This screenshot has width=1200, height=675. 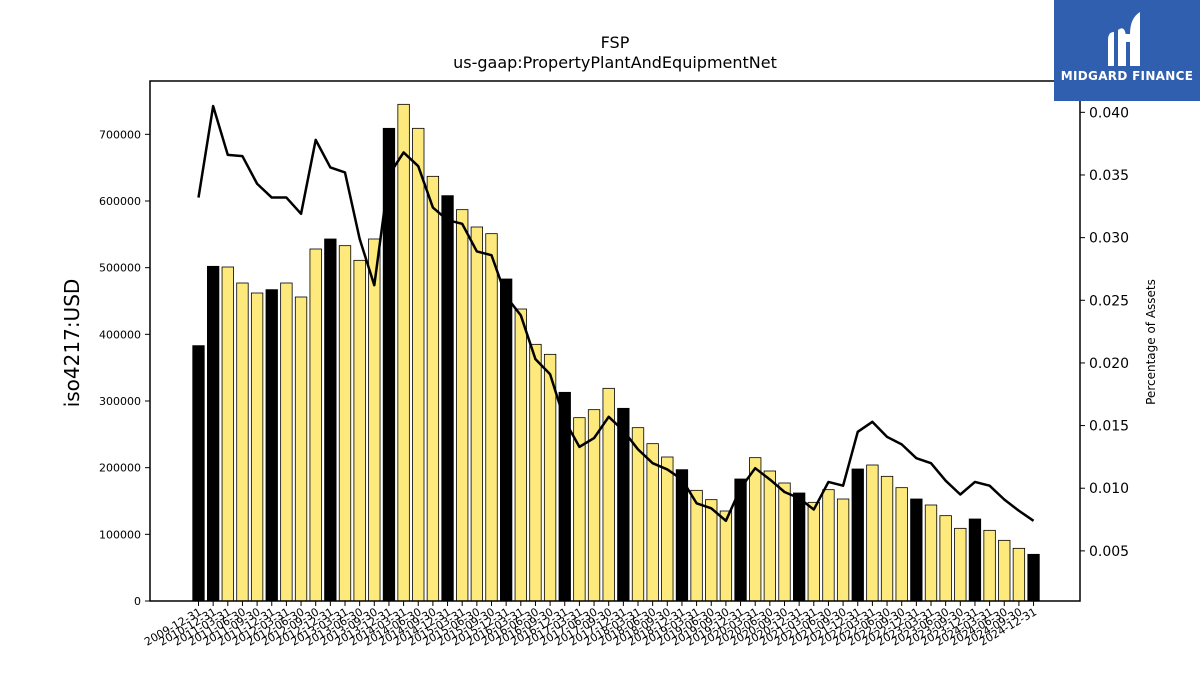 I want to click on y-tick-label: 200000, so click(x=120, y=468).